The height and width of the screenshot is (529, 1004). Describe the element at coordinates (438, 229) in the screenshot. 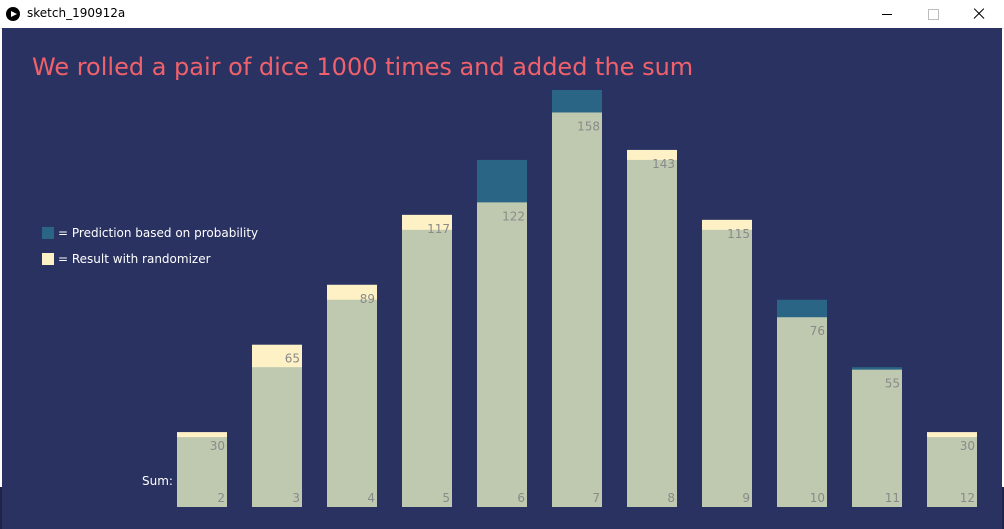

I see `value-label-5: 117` at that location.